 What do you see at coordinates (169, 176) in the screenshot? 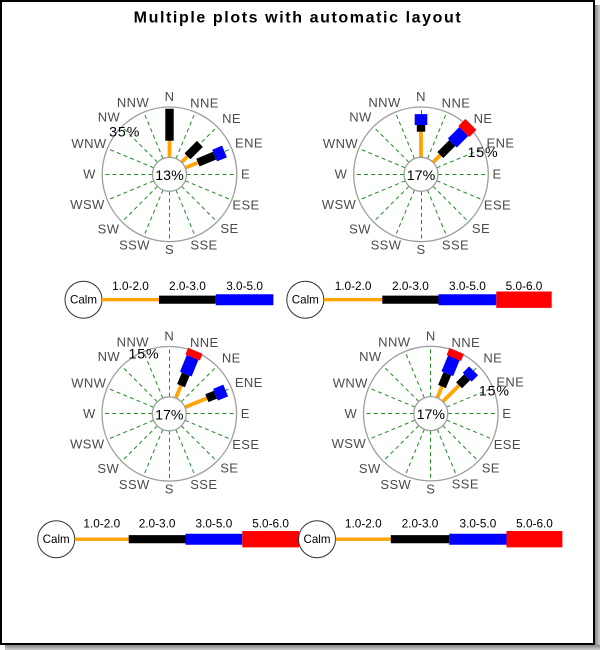
I see `svg-text: 13%` at bounding box center [169, 176].